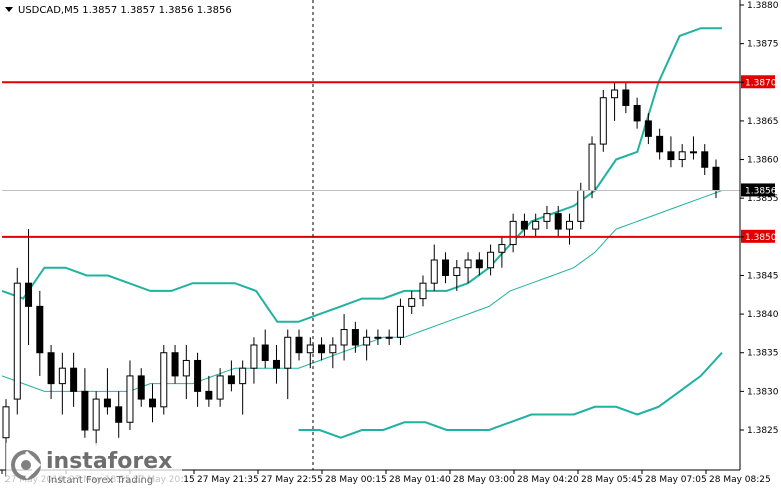  What do you see at coordinates (763, 354) in the screenshot?
I see `price-tick-label: 1.3835` at bounding box center [763, 354].